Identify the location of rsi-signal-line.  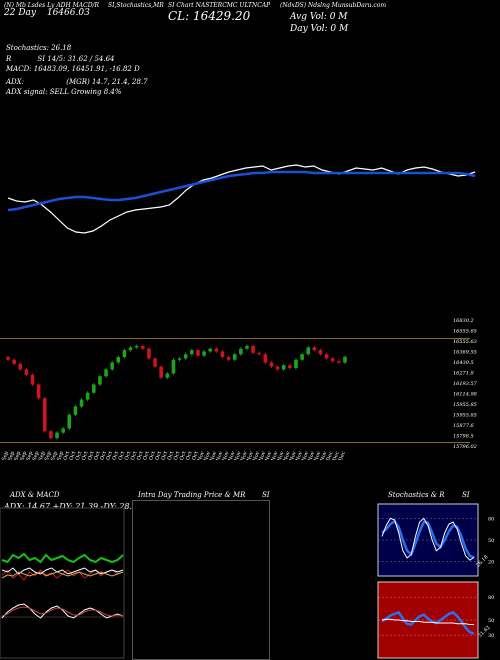
(427, 622).